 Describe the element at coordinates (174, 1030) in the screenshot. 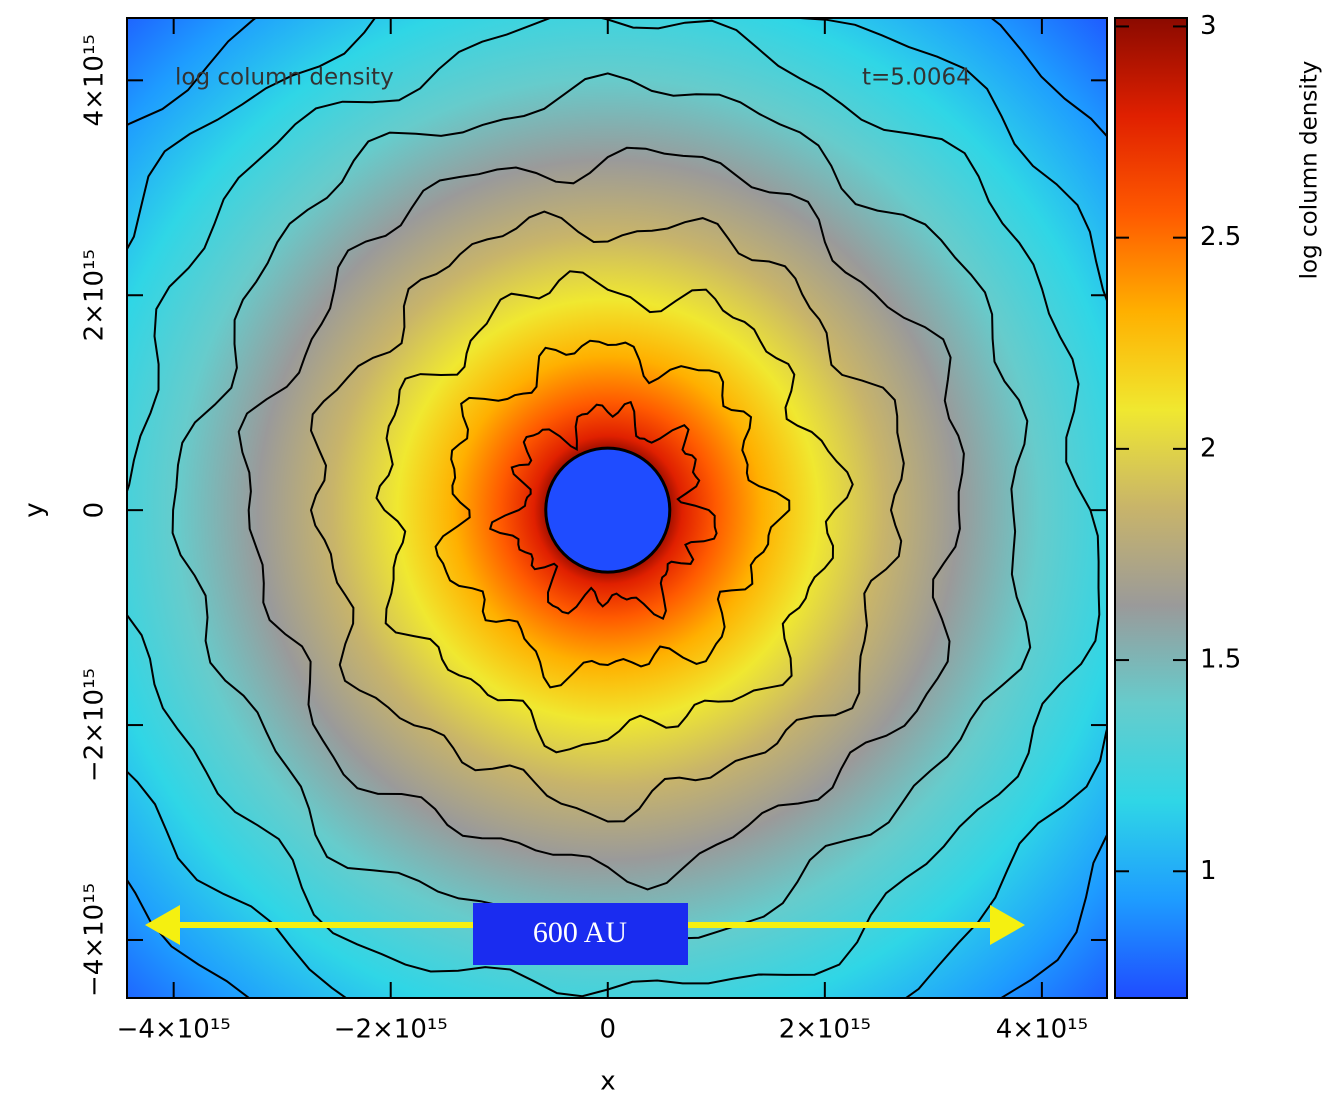

I see `x-tick-label: −4×10¹⁵` at that location.